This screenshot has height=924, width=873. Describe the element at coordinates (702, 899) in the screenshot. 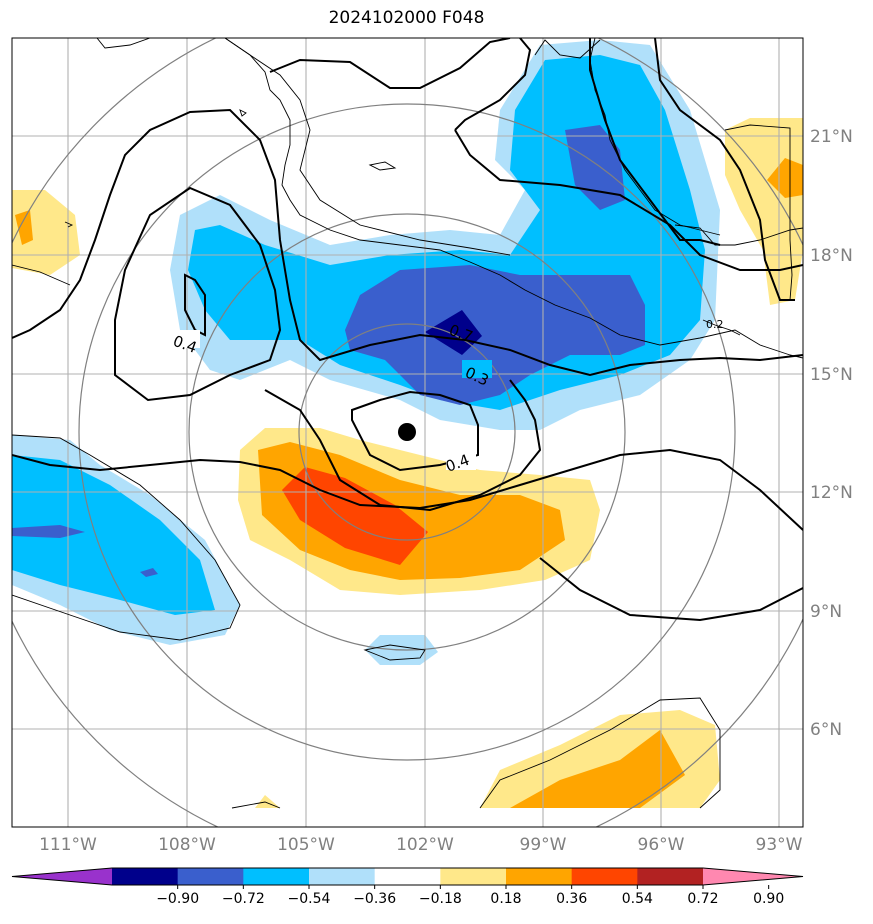

I see `colorbar-tick-label: 0.72` at that location.